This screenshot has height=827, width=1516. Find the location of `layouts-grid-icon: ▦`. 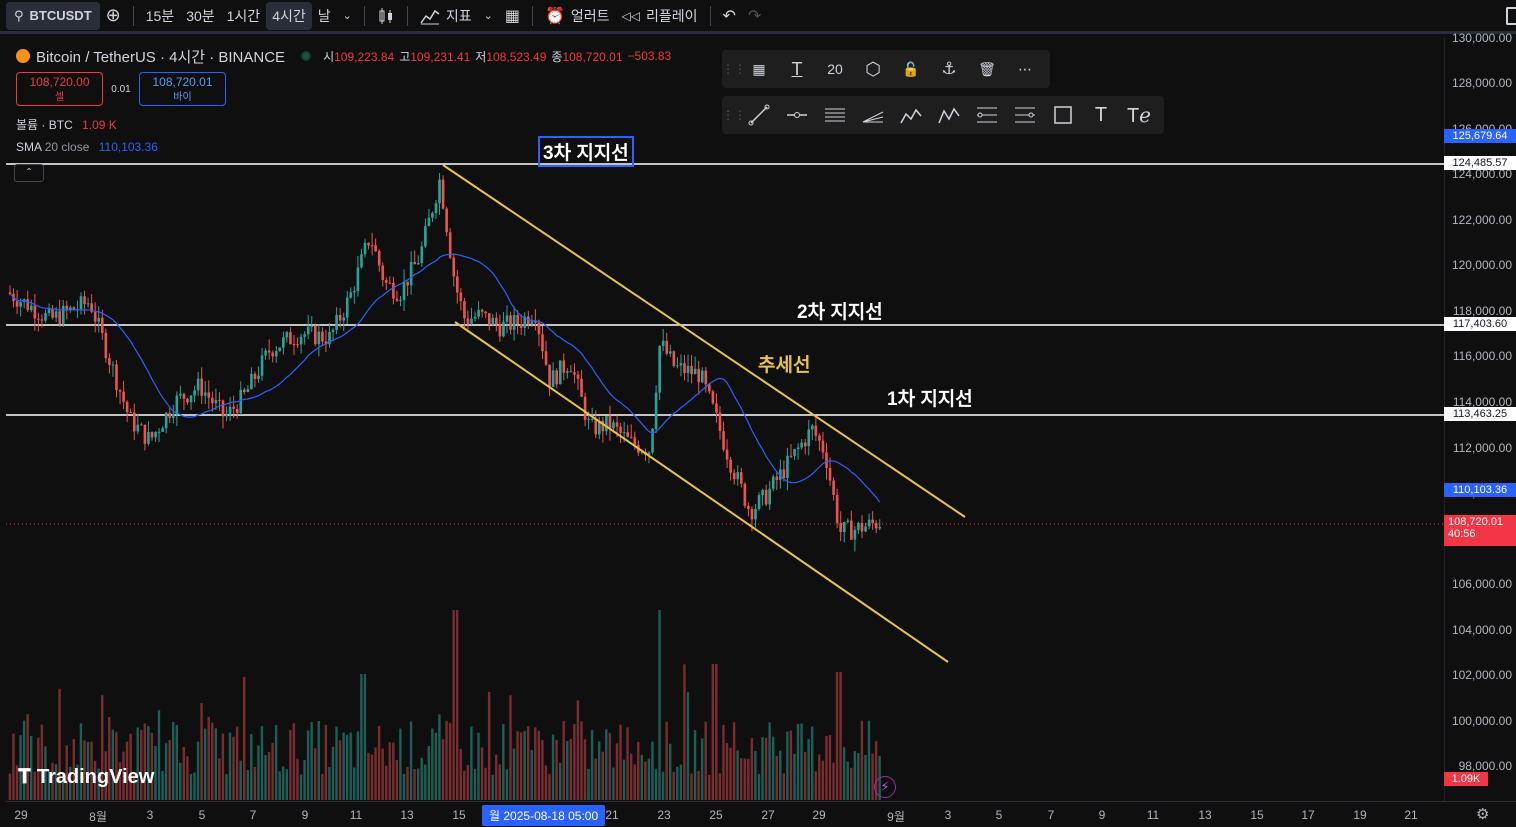

layouts-grid-icon: ▦ is located at coordinates (512, 16).